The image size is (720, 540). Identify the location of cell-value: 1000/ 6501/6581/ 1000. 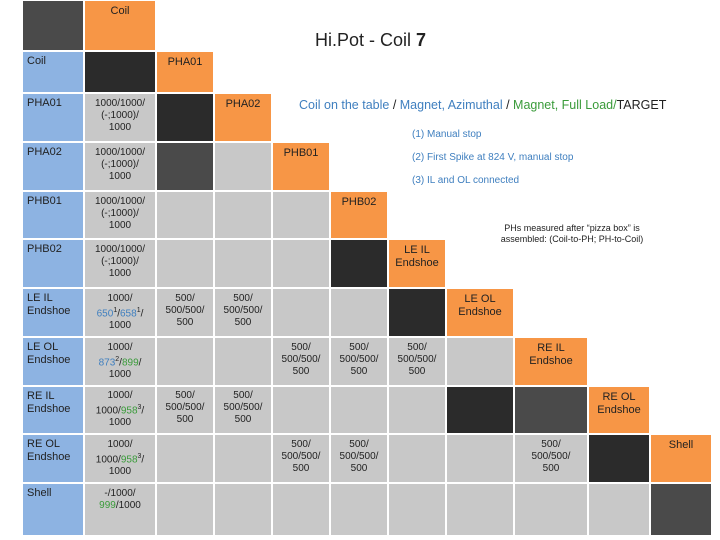
(120, 312).